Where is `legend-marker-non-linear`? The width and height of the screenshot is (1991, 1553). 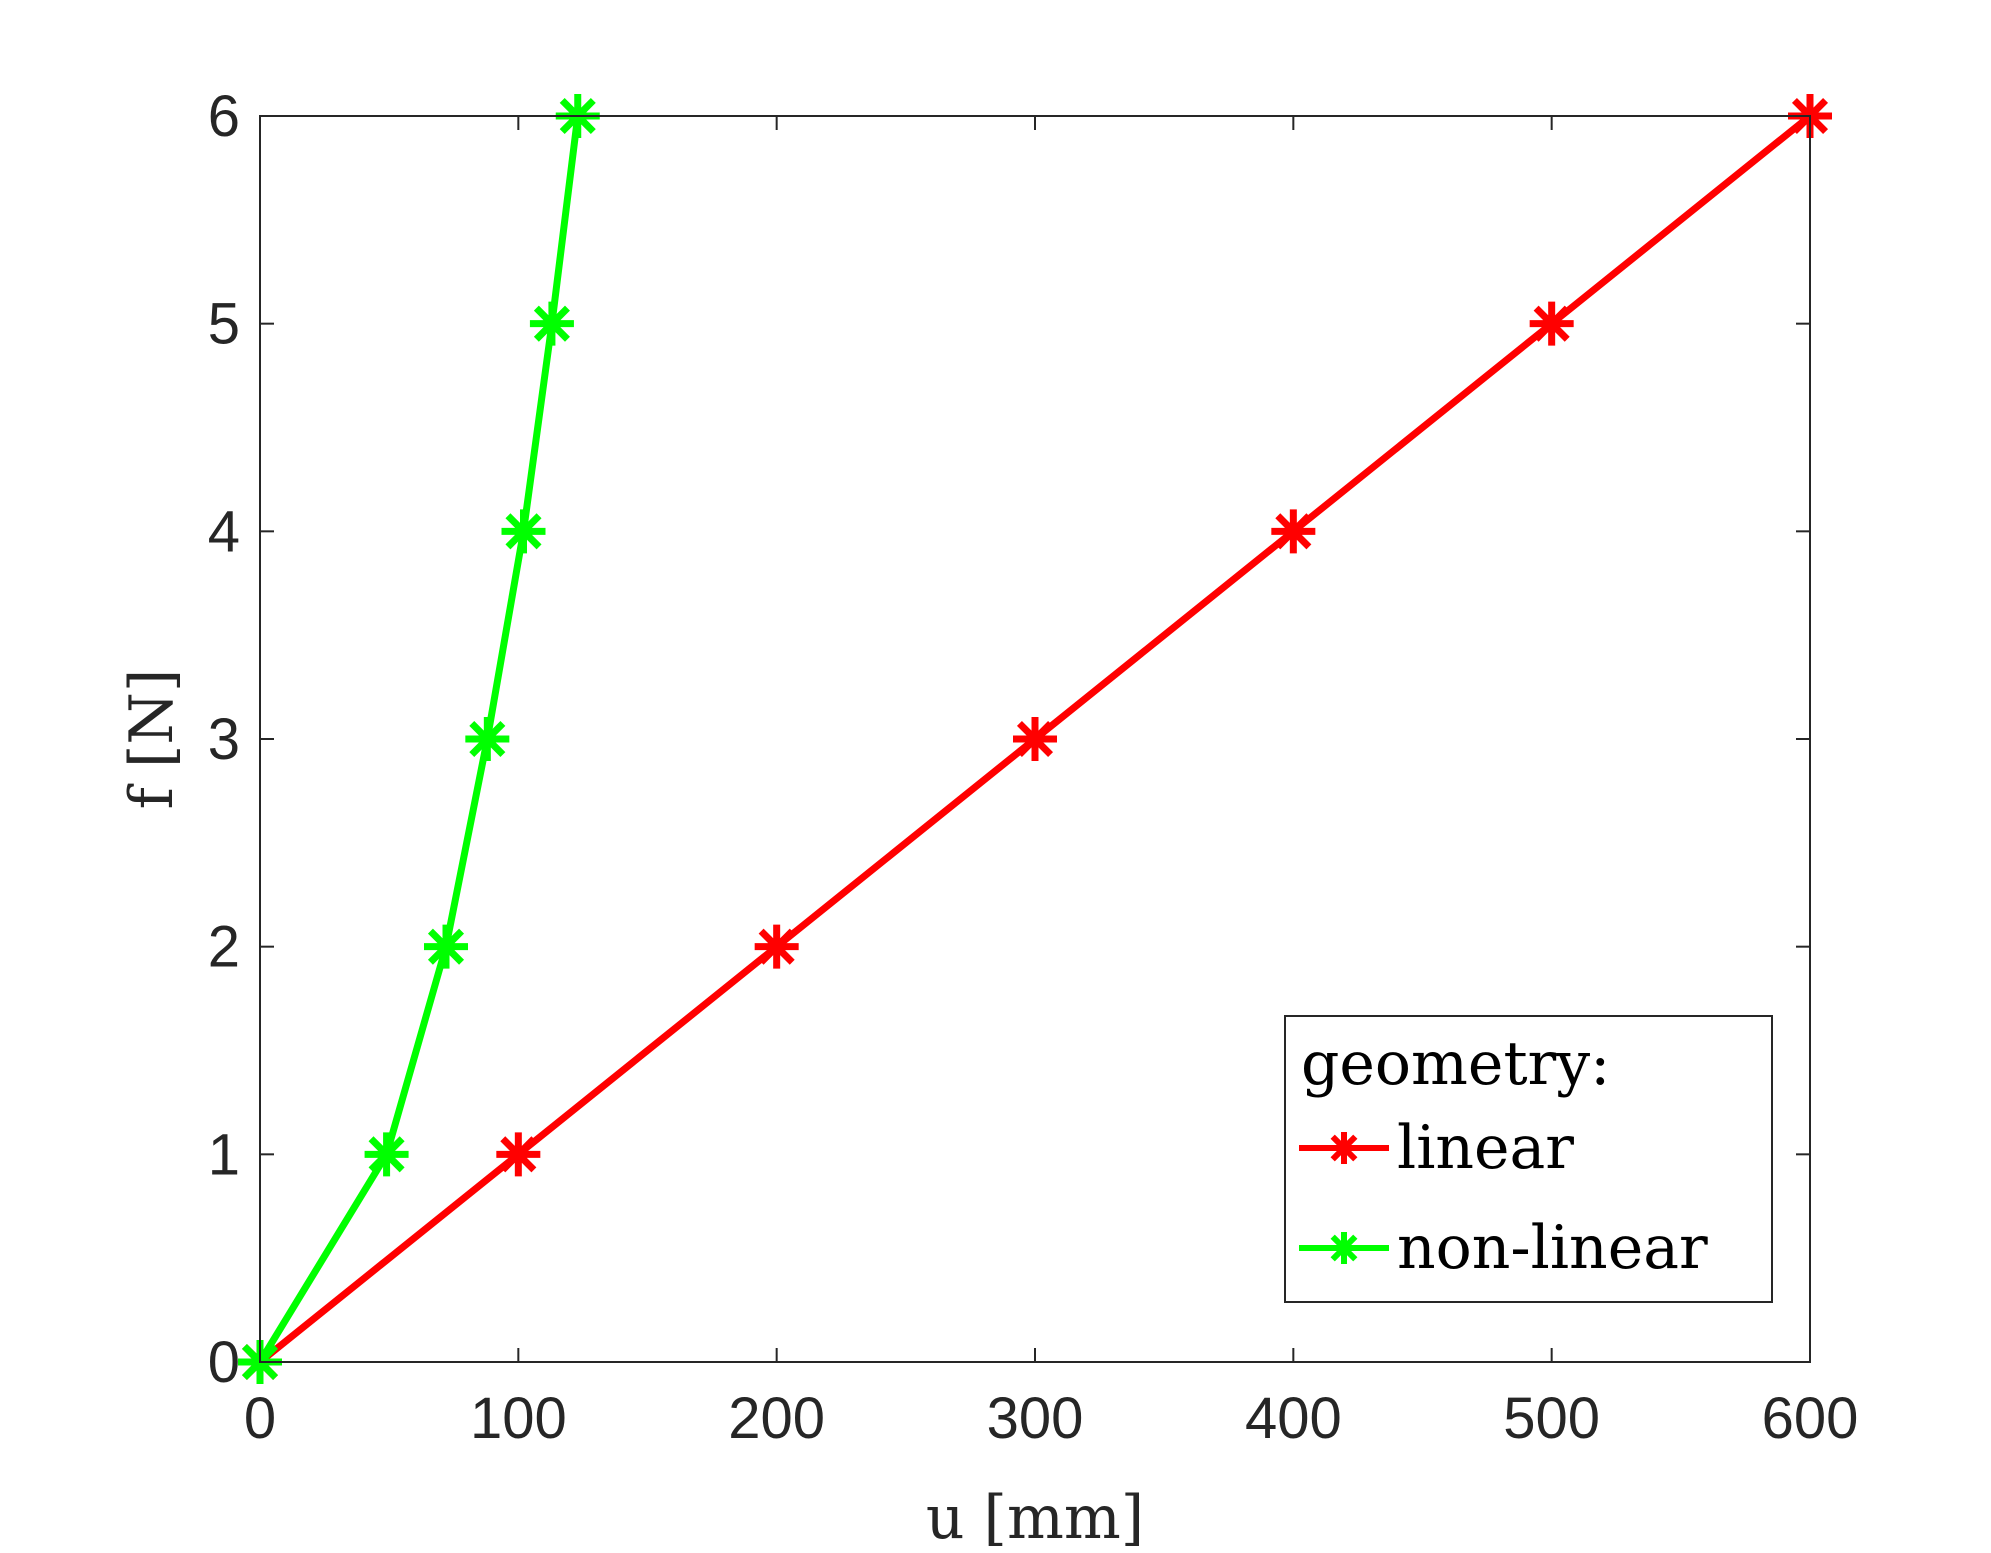
legend-marker-non-linear is located at coordinates (1344, 1248).